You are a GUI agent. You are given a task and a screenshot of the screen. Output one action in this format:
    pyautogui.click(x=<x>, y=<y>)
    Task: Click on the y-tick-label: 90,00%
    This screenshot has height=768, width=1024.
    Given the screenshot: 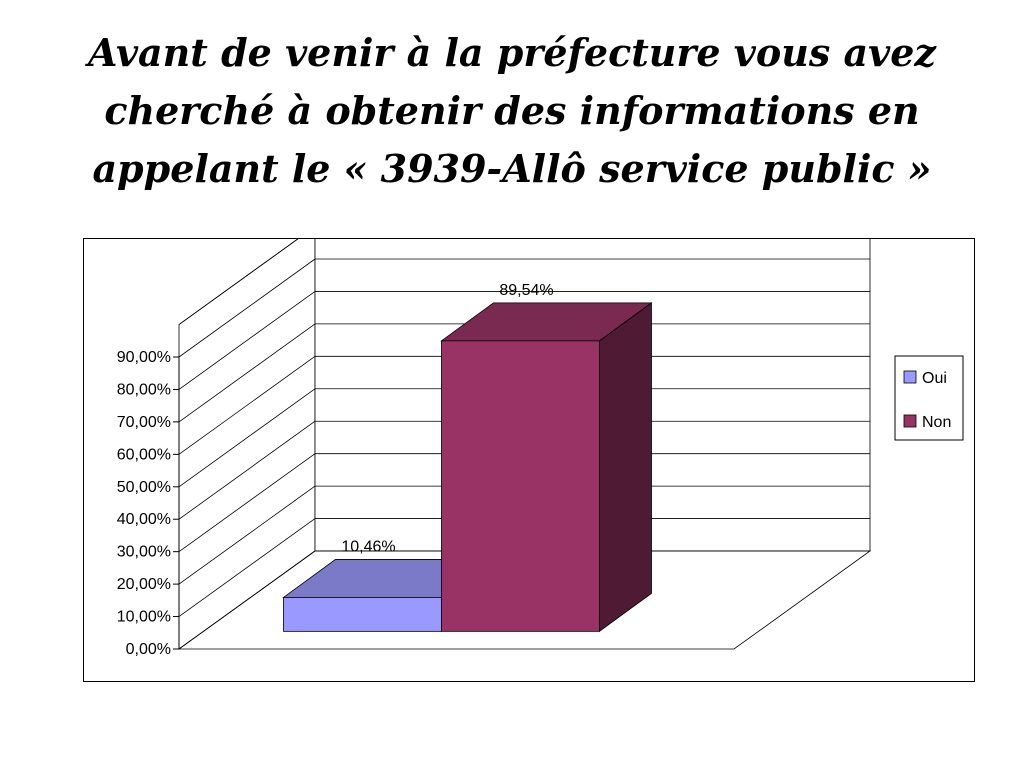 What is the action you would take?
    pyautogui.click(x=144, y=357)
    